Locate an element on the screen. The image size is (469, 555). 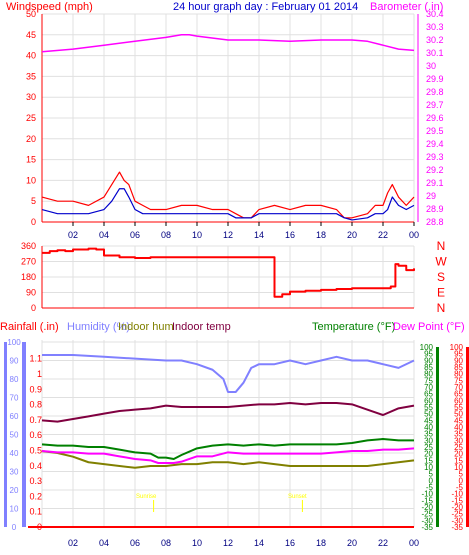
baro-tick-label: 30 is located at coordinates (431, 66).